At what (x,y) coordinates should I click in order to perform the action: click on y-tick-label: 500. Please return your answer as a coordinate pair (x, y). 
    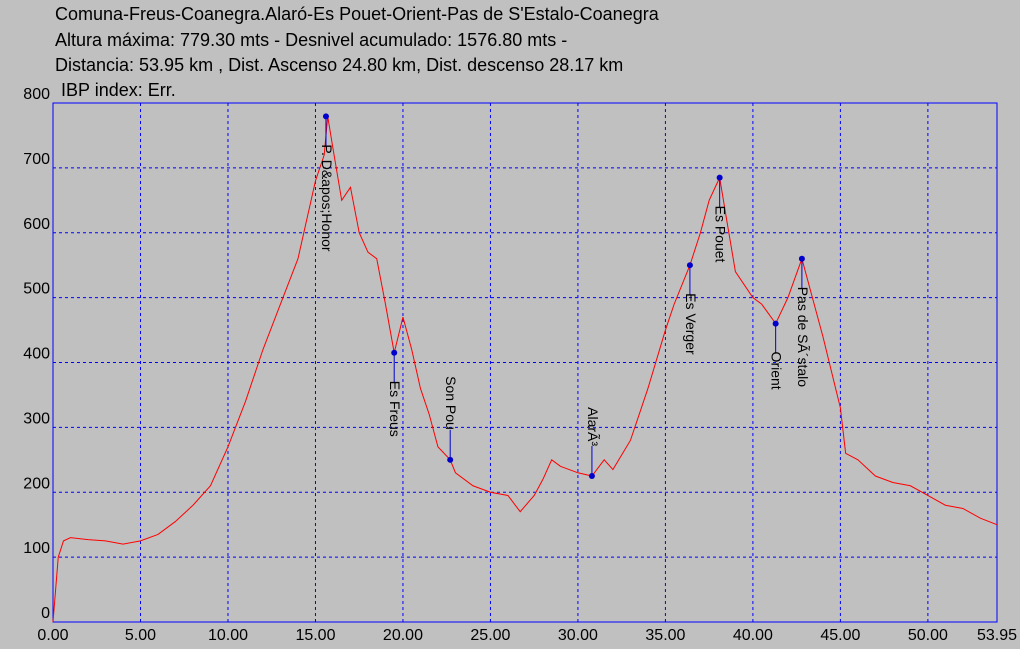
    Looking at the image, I should click on (36, 289).